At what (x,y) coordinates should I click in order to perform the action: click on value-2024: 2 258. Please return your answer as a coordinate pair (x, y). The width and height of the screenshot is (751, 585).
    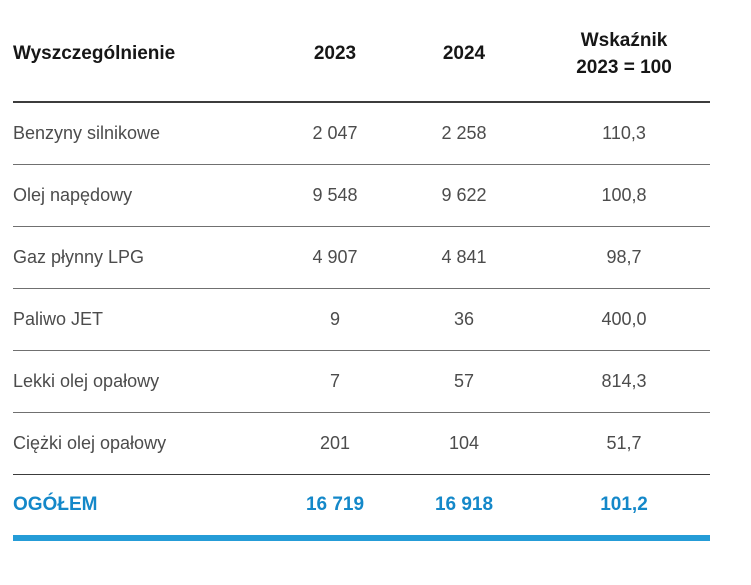
    Looking at the image, I should click on (464, 133).